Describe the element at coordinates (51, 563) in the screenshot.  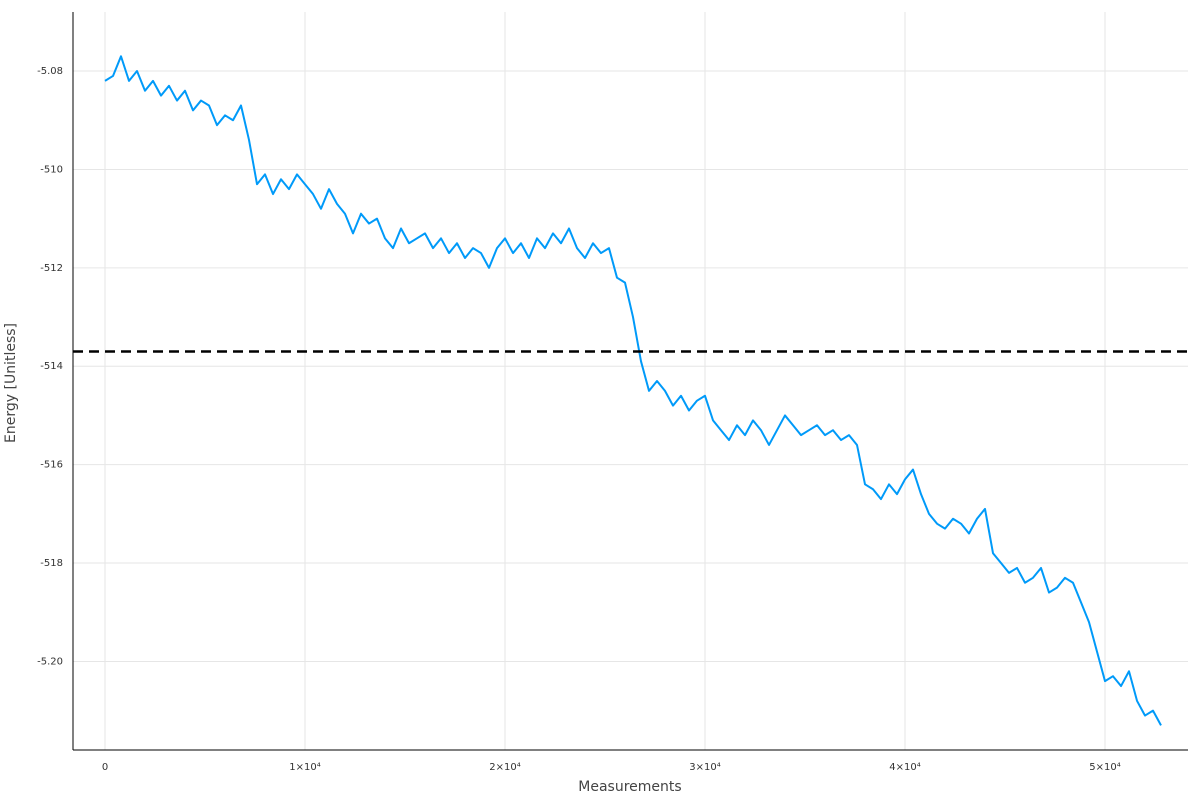
I see `y-tick-label: -518` at that location.